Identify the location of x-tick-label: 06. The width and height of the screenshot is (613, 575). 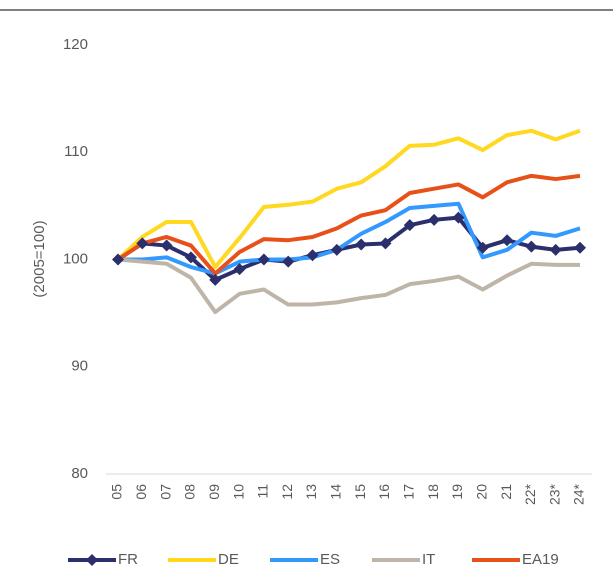
(141, 492).